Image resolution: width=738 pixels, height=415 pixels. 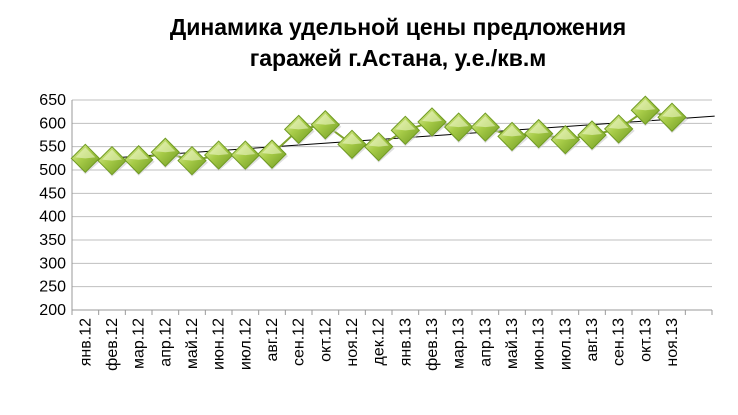 I want to click on x-tick-label: авг.13, so click(x=592, y=340).